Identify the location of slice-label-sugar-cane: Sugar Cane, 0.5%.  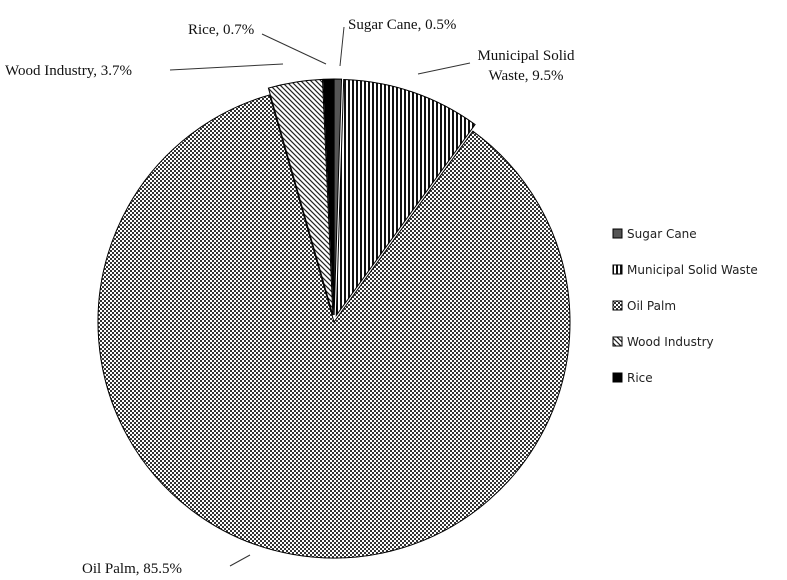
(402, 25).